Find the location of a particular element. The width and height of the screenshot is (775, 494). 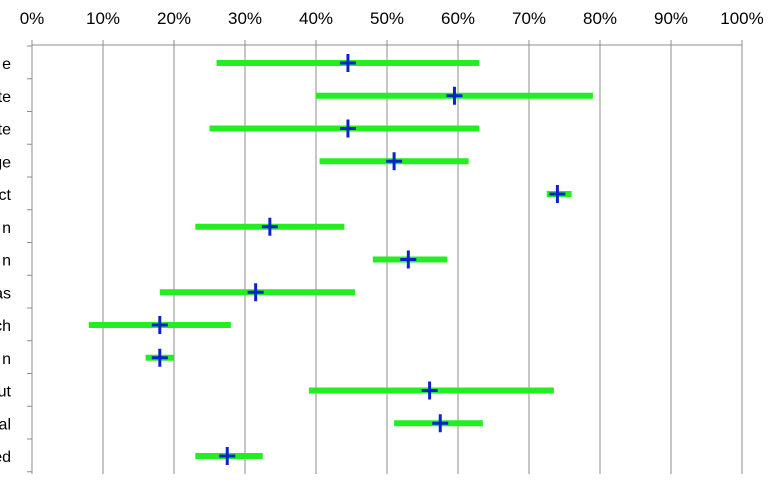

x-tick-label: 70% is located at coordinates (529, 18).